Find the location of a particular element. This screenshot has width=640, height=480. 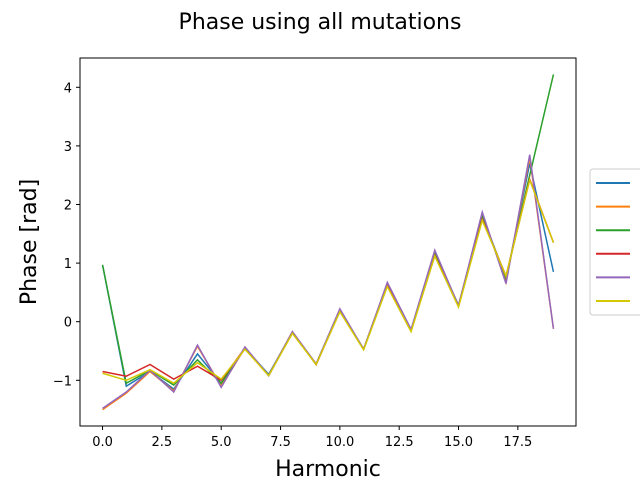

legend is located at coordinates (614, 242).